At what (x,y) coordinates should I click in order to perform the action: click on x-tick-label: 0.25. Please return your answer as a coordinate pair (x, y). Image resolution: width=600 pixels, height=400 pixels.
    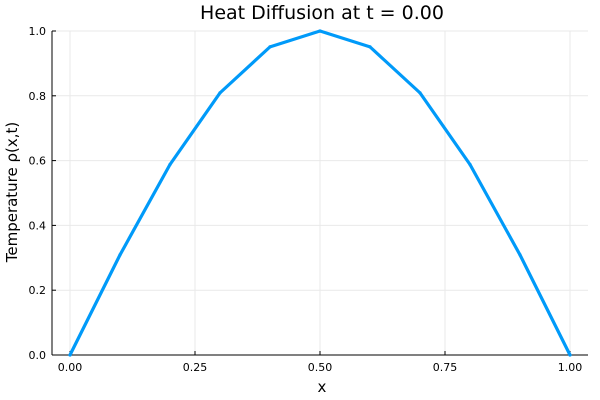
    Looking at the image, I should click on (195, 367).